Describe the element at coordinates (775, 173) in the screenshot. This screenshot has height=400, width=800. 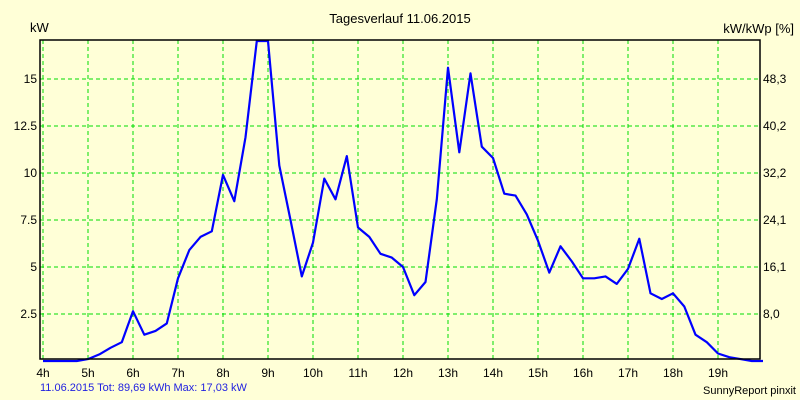
I see `y-tick-label-right: 32,2` at that location.